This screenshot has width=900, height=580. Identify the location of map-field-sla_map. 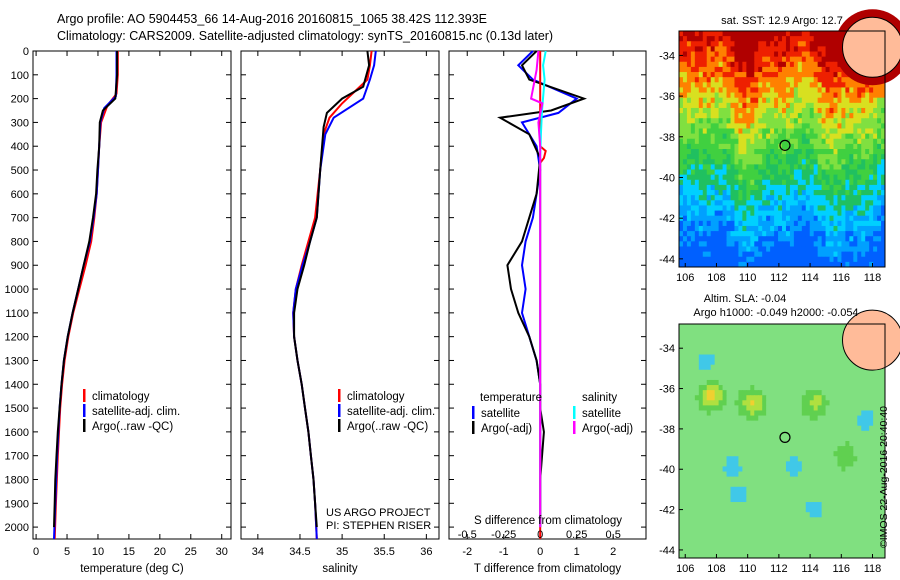
(789, 434).